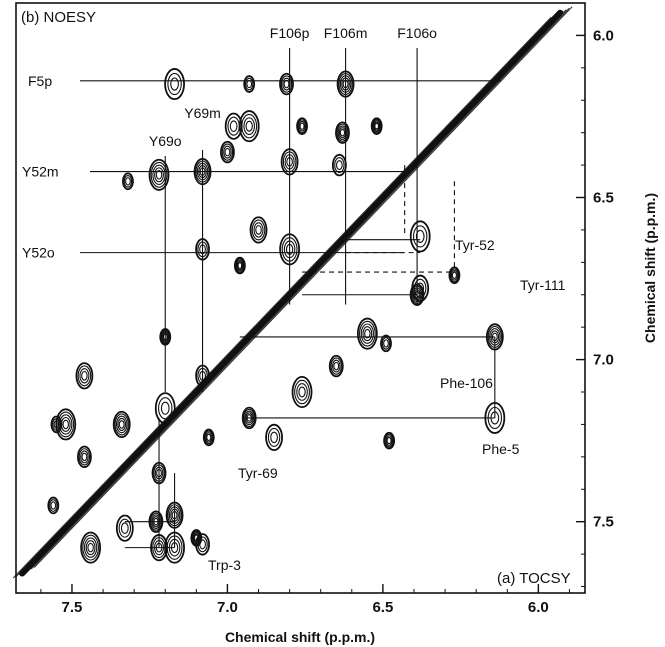  What do you see at coordinates (650, 268) in the screenshot?
I see `y-axis-title: Chemical shift (p.p.m.)` at bounding box center [650, 268].